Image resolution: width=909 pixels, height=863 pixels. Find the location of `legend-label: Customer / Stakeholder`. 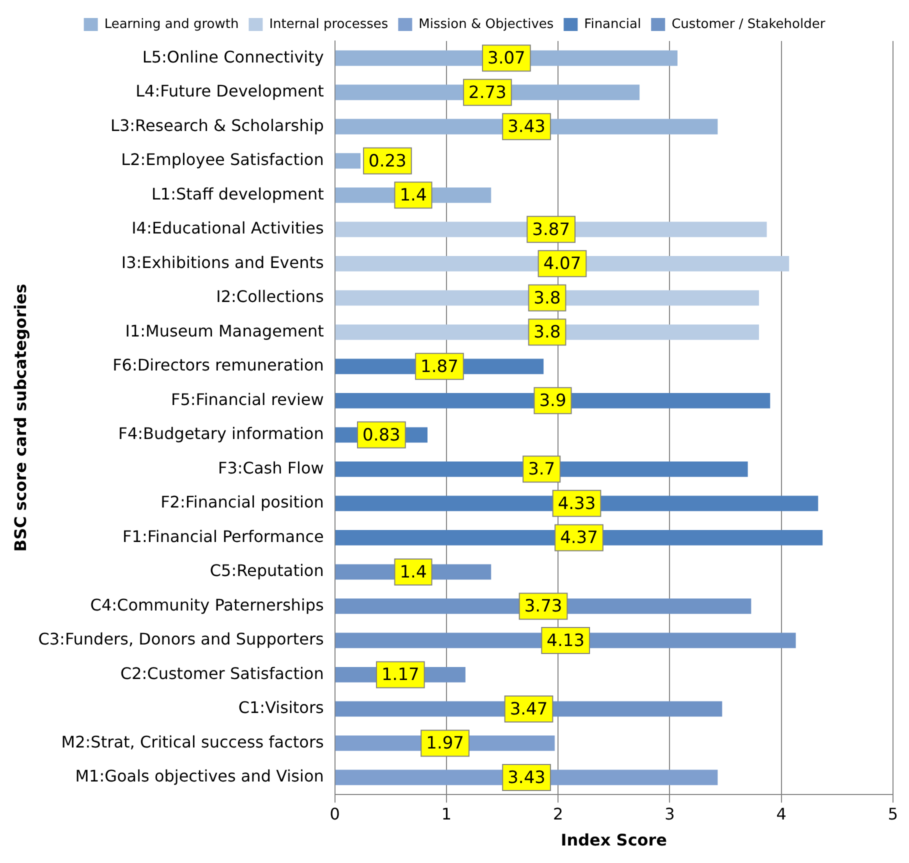

legend-label: Customer / Stakeholder is located at coordinates (749, 24).